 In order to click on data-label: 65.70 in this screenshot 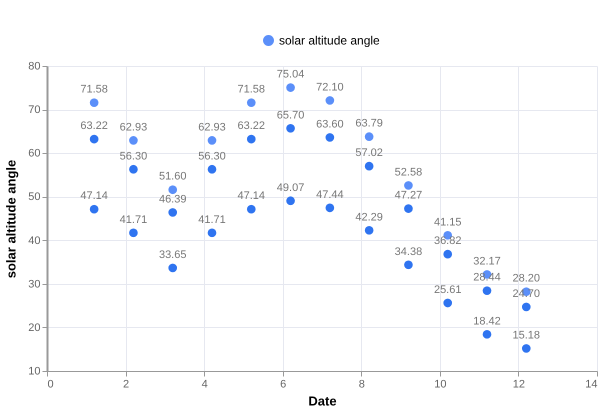, I will do `click(290, 115)`.